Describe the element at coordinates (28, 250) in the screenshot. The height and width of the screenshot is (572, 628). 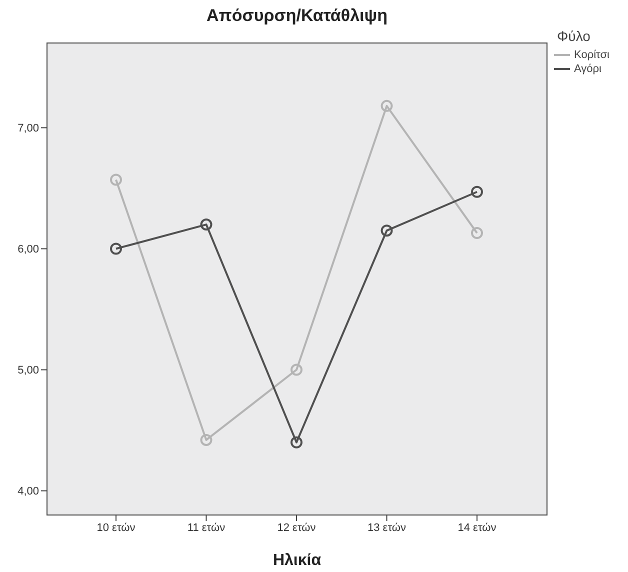
I see `y-tick-label: 6,00` at that location.